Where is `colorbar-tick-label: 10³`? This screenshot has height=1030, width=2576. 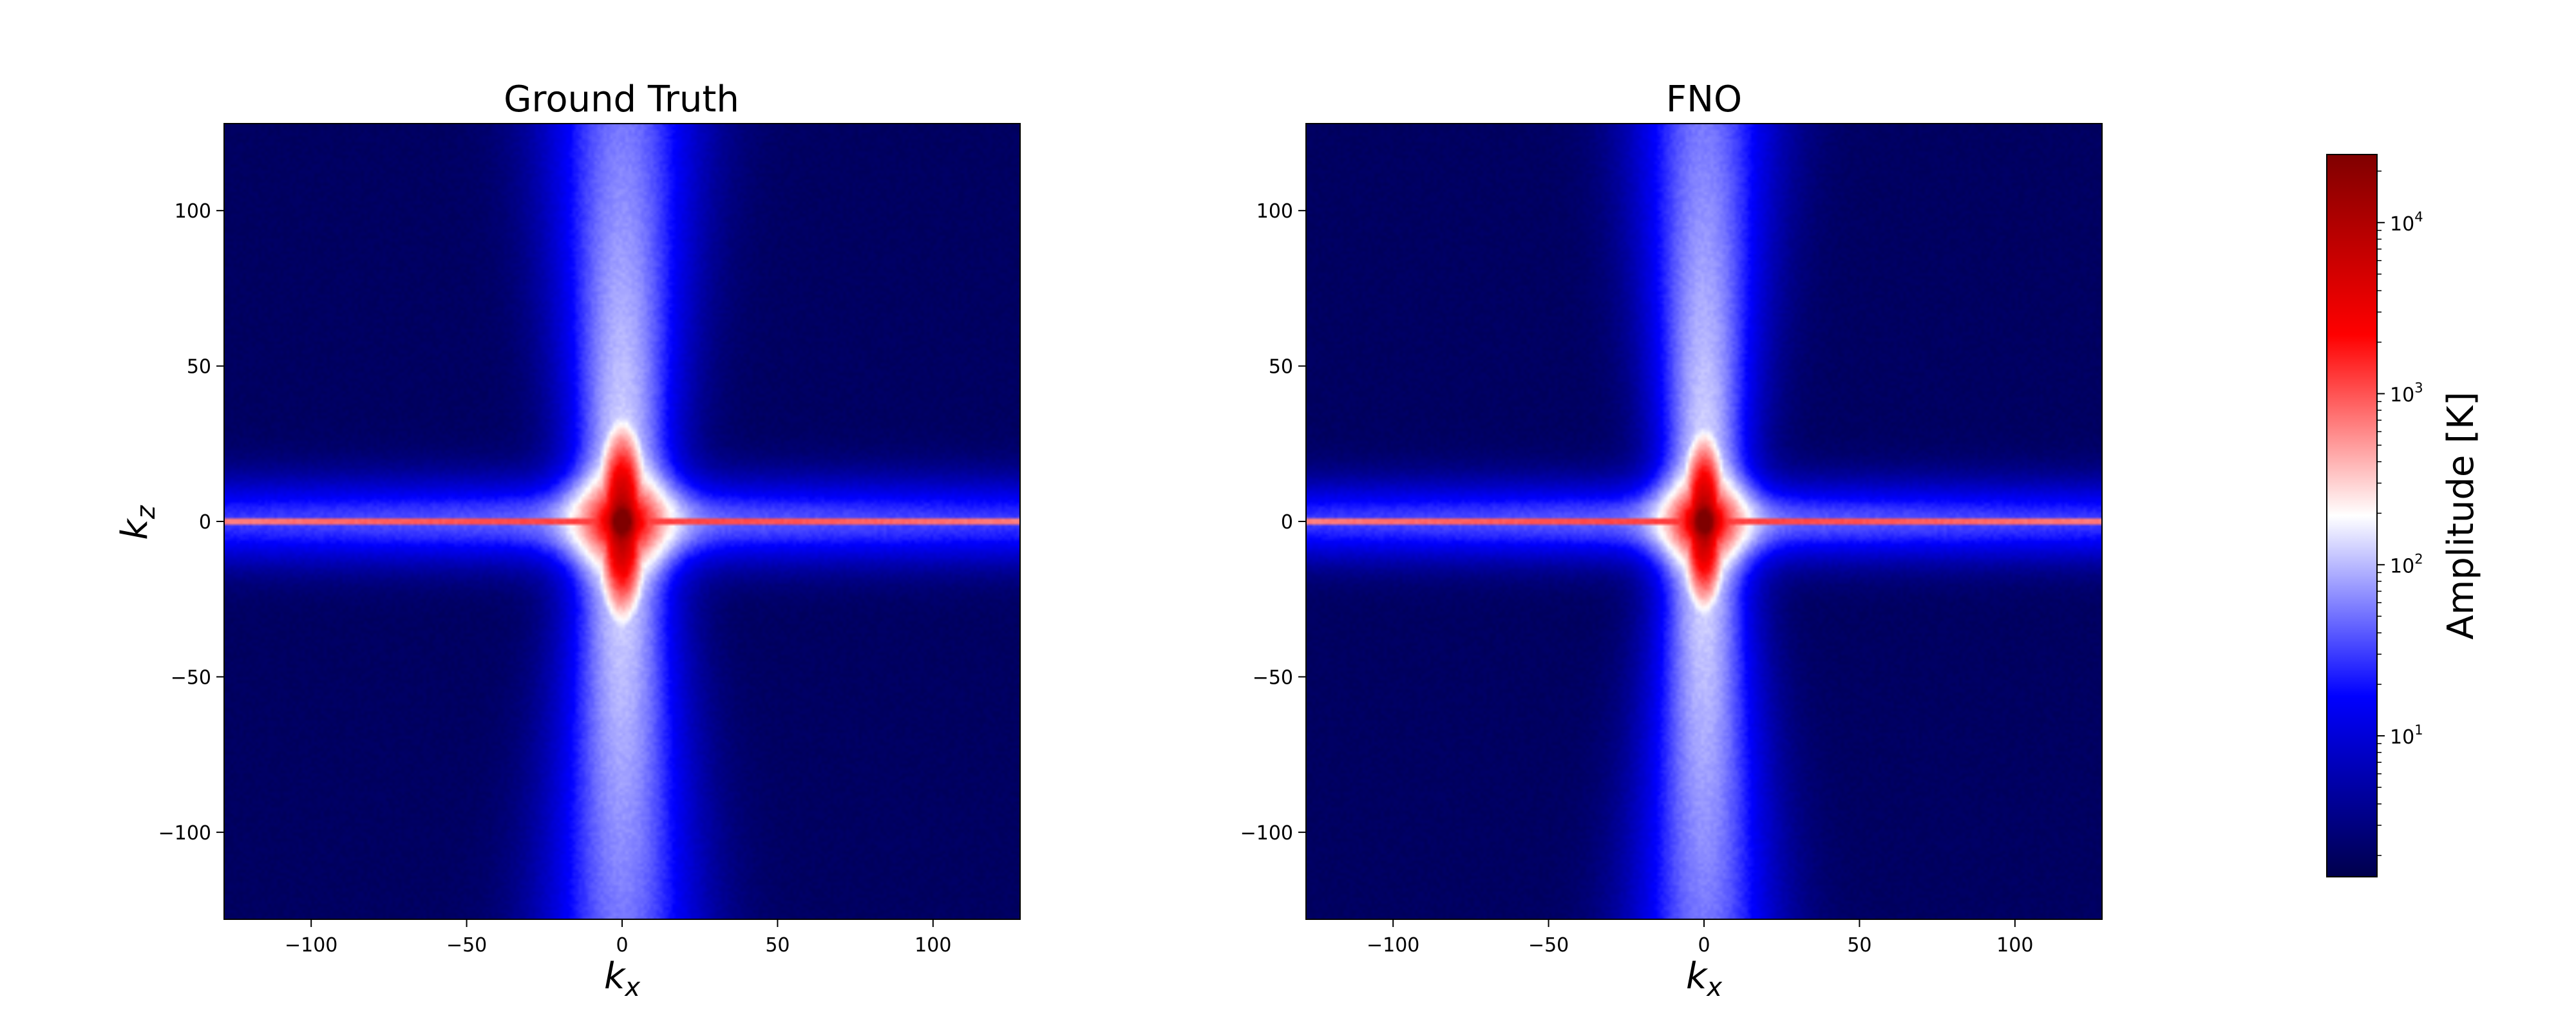
colorbar-tick-label: 10³ is located at coordinates (2406, 394).